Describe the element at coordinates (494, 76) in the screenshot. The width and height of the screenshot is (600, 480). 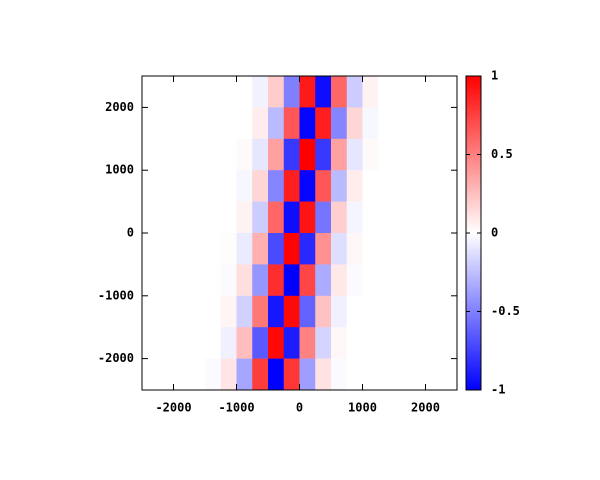
I see `colorbar-tick-label: 1` at that location.